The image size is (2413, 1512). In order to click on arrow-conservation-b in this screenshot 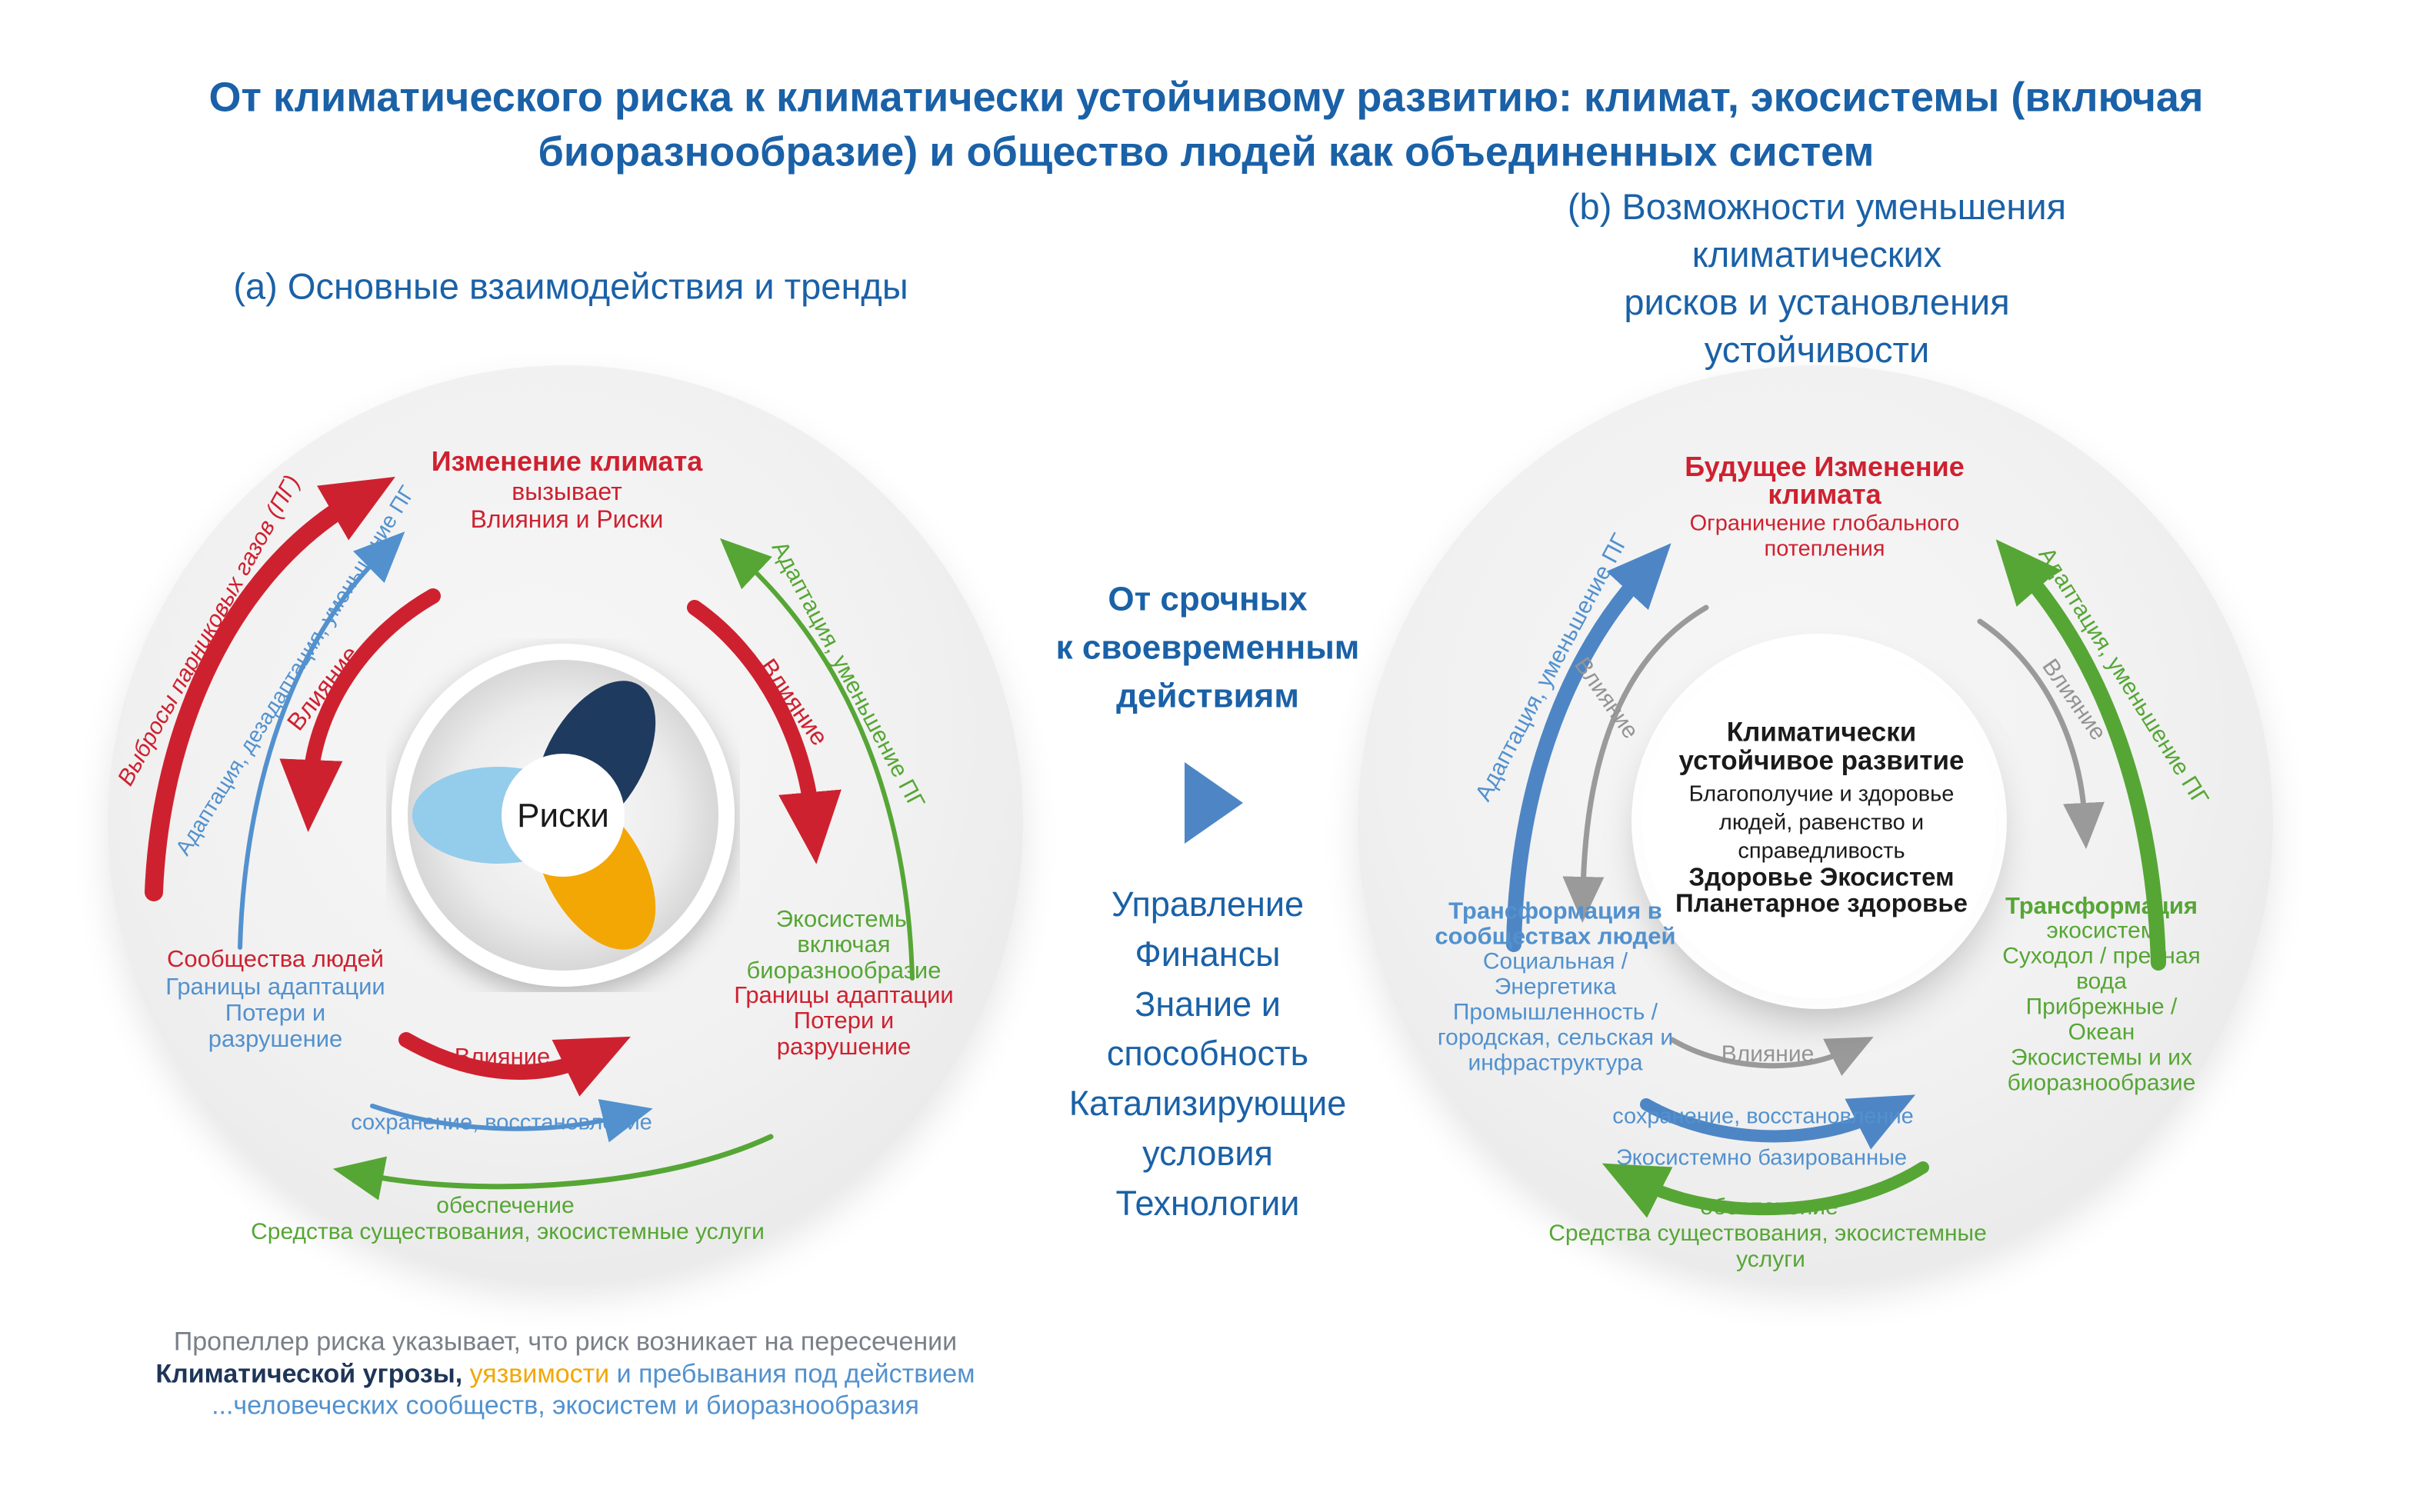, I will do `click(1778, 1122)`.